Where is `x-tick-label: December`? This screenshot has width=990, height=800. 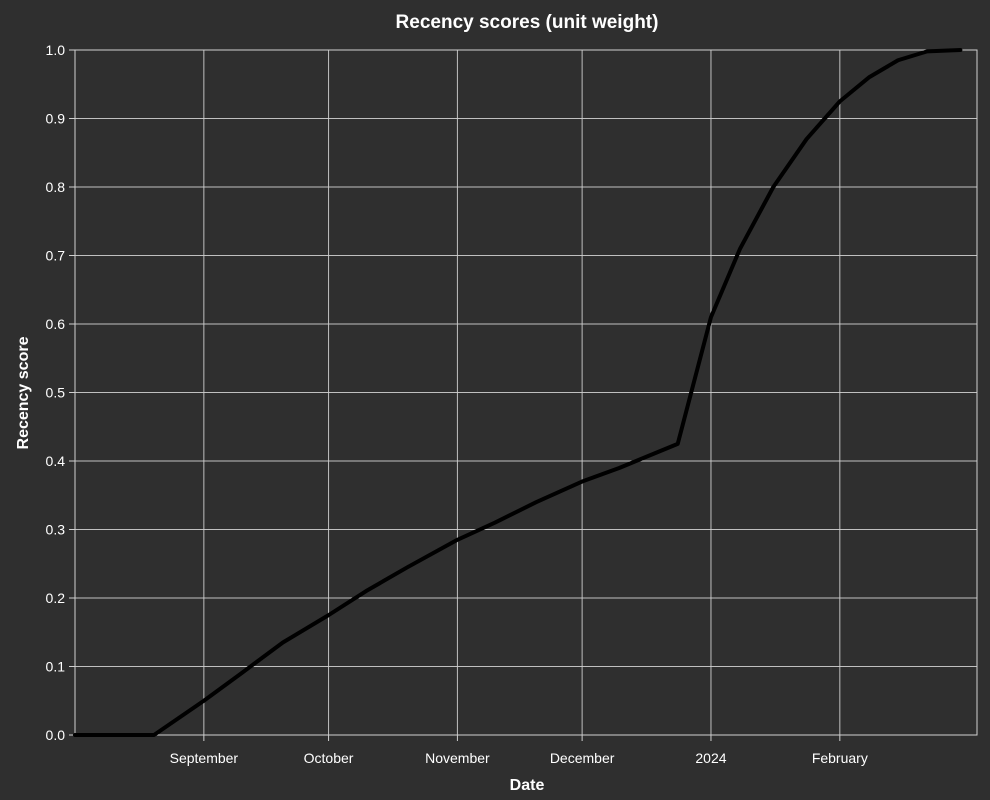 x-tick-label: December is located at coordinates (582, 758).